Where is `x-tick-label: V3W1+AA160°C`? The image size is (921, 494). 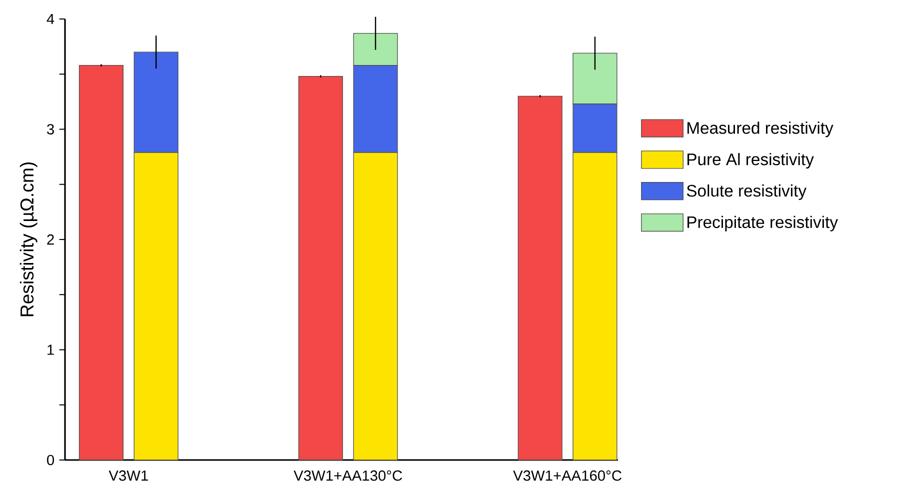
x-tick-label: V3W1+AA160°C is located at coordinates (567, 475).